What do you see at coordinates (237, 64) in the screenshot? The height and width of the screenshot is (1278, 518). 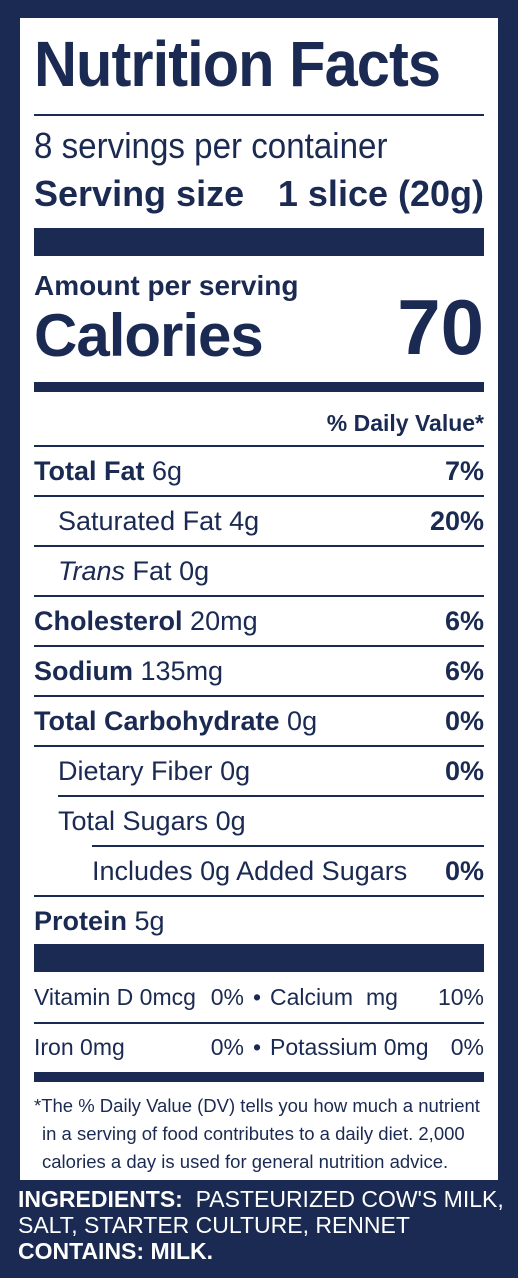 I see `label-title: Nutrition Facts` at bounding box center [237, 64].